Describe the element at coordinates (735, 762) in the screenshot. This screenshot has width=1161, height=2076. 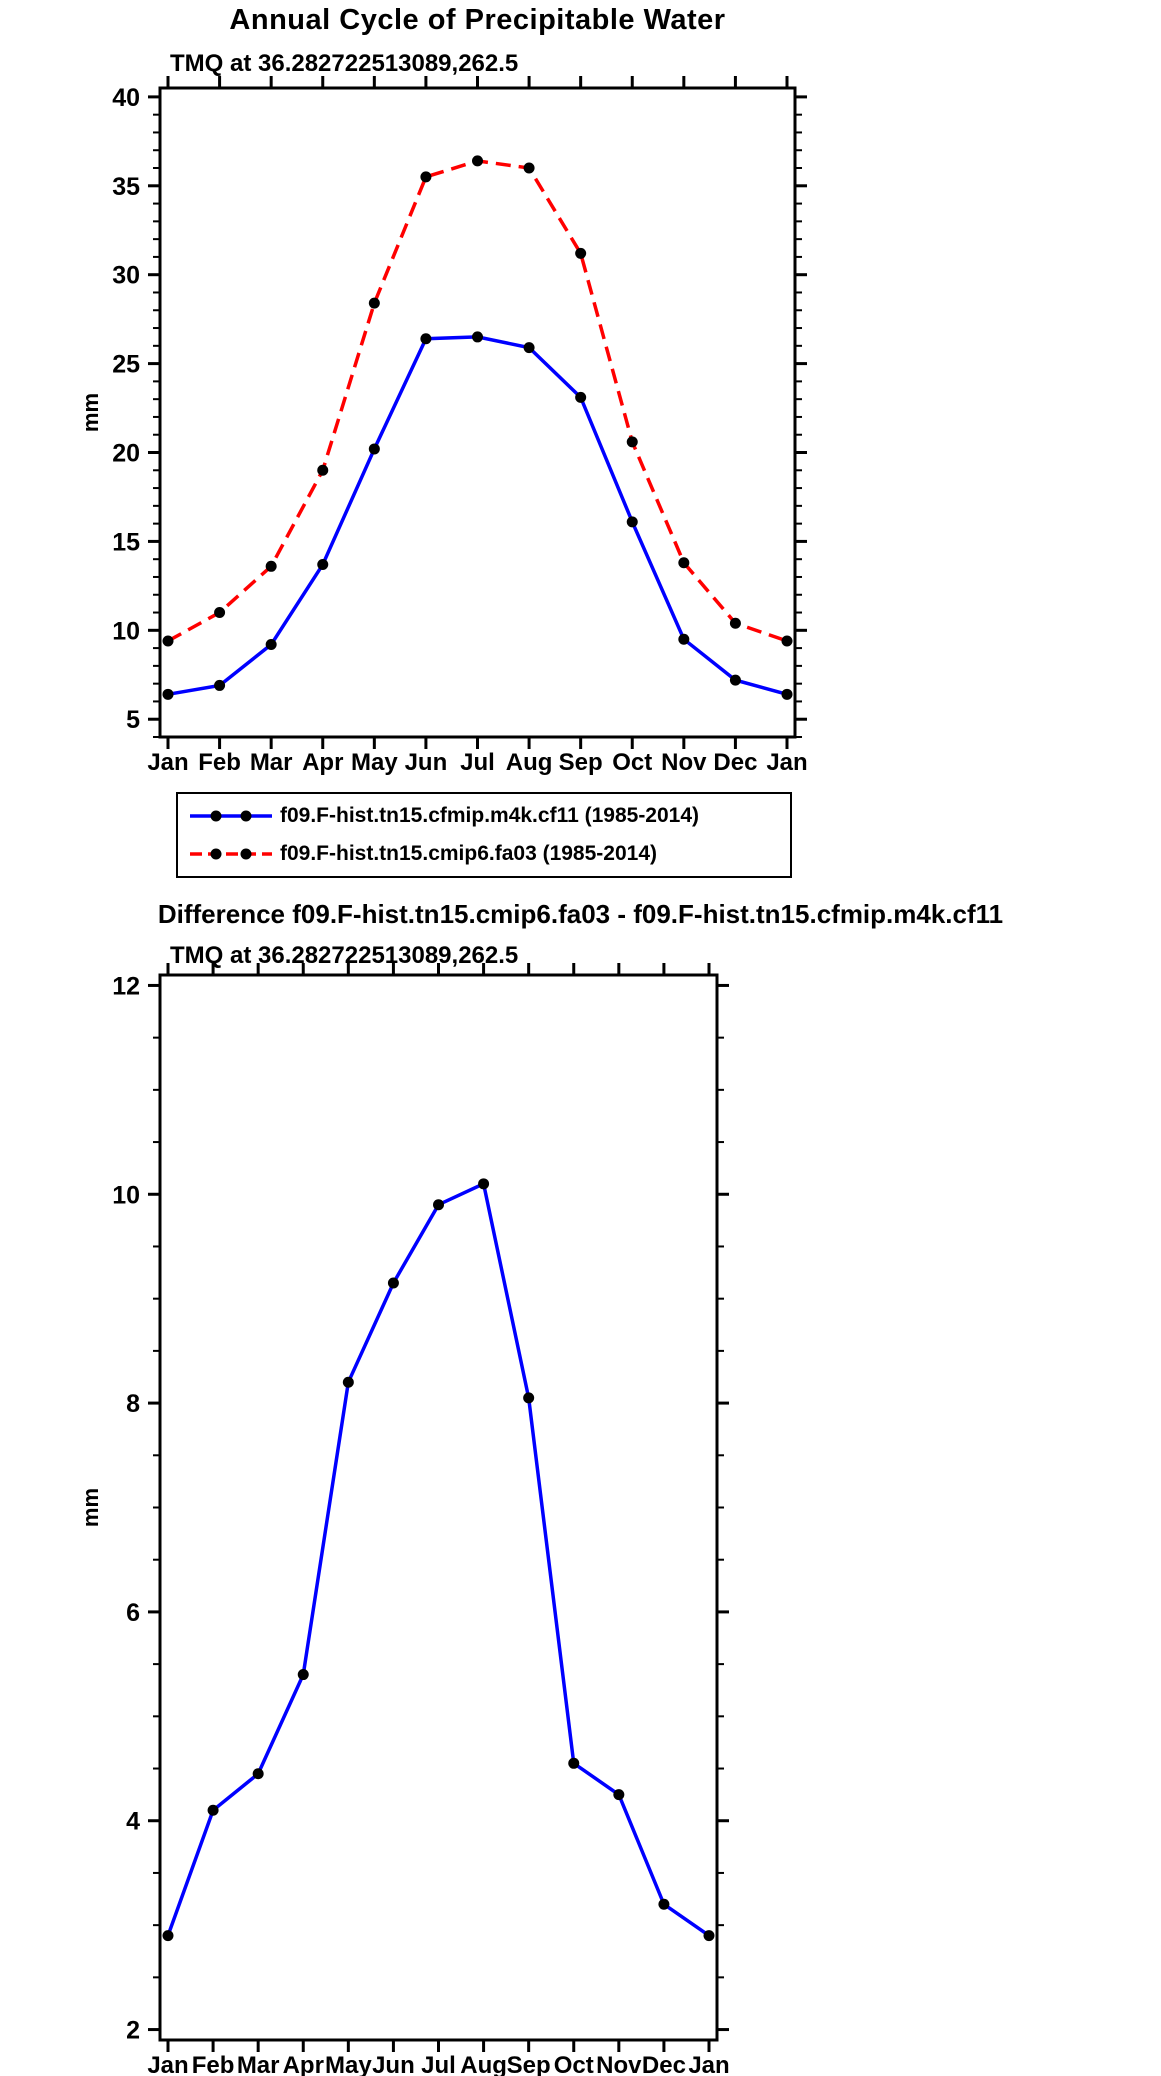
I see `x-tick-label: Dec` at that location.